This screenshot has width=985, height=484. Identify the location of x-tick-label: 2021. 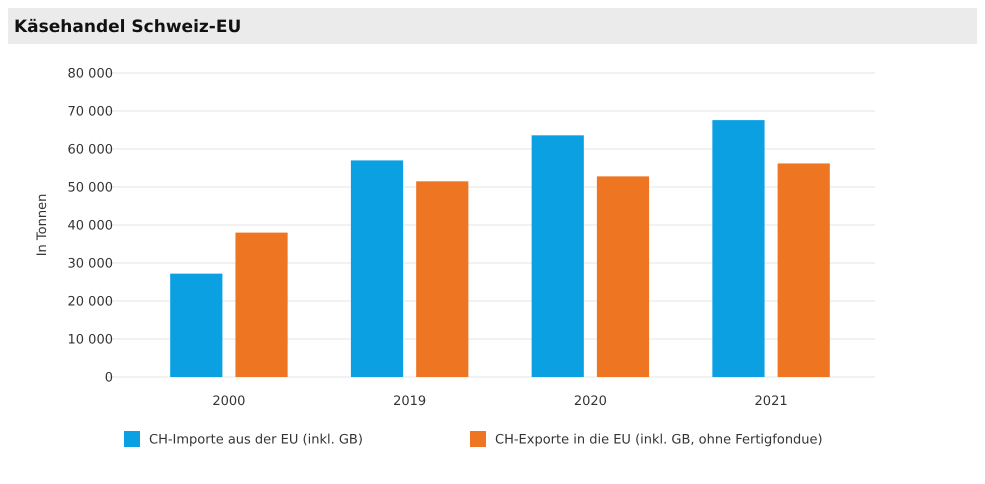
(771, 401).